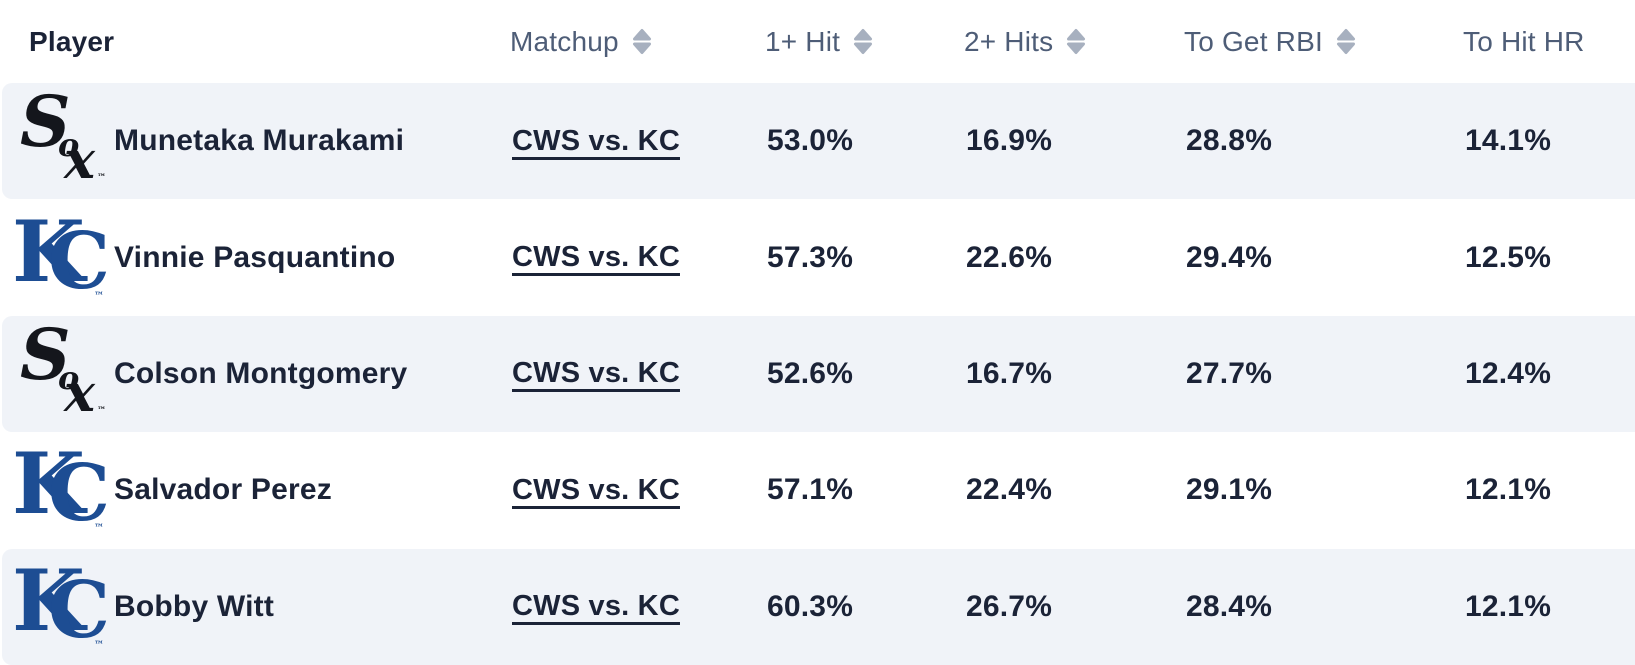 The width and height of the screenshot is (1635, 665). I want to click on to-hit-hr-value: 14.1%, so click(1508, 141).